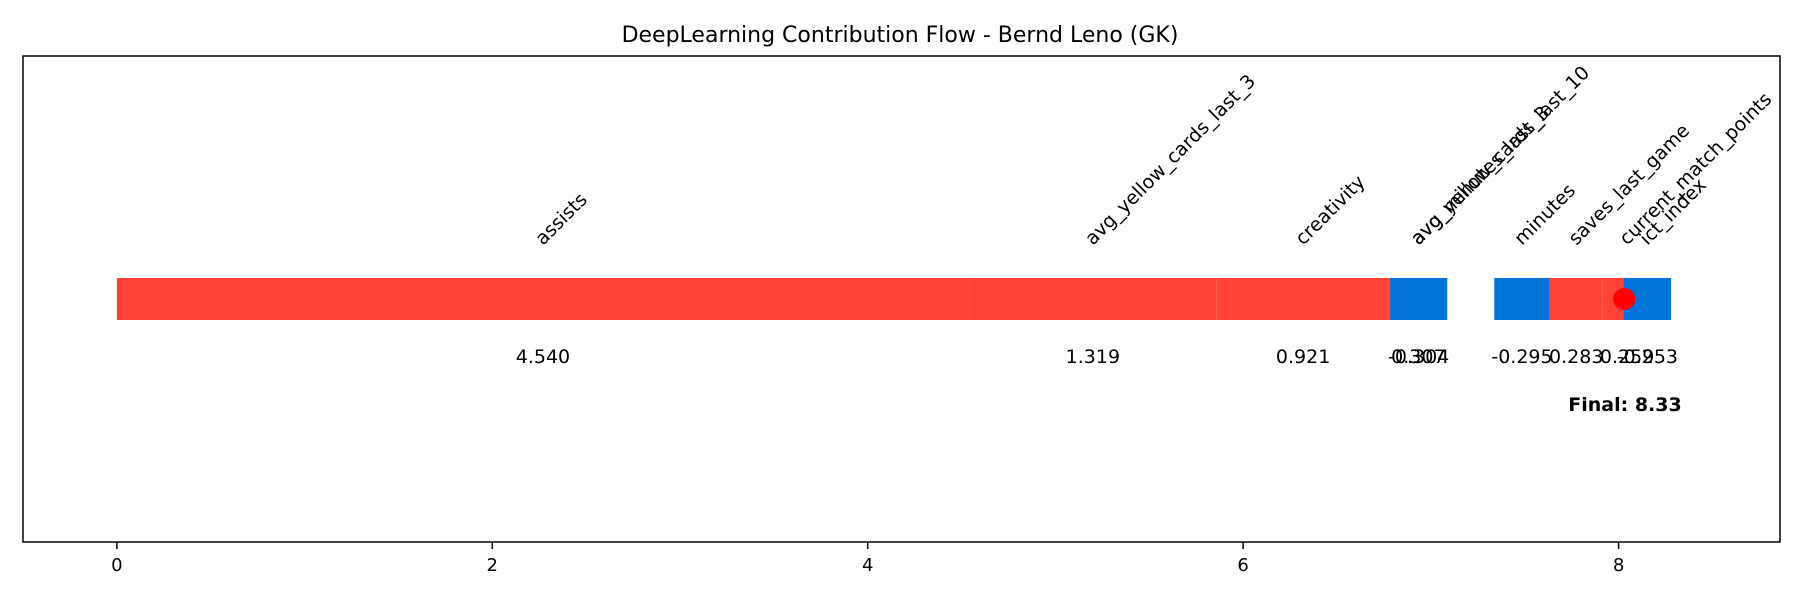 The image size is (1800, 604). What do you see at coordinates (561, 219) in the screenshot?
I see `feature-label-assists: assists` at bounding box center [561, 219].